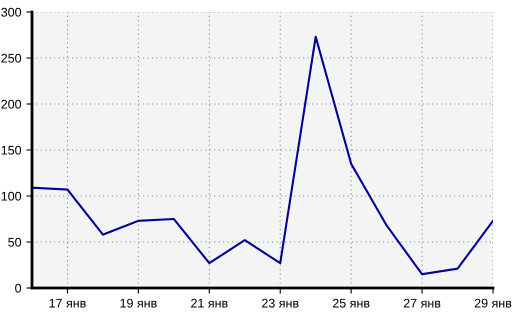  I want to click on y-tick-label: 250, so click(11, 58).